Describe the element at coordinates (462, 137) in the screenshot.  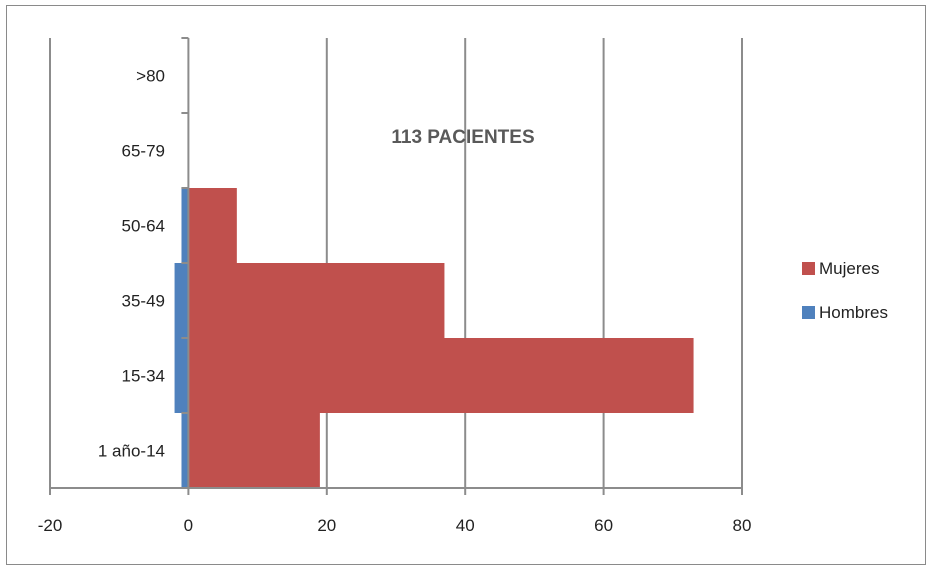
I see `chart-title: 113 PACIENTES` at that location.